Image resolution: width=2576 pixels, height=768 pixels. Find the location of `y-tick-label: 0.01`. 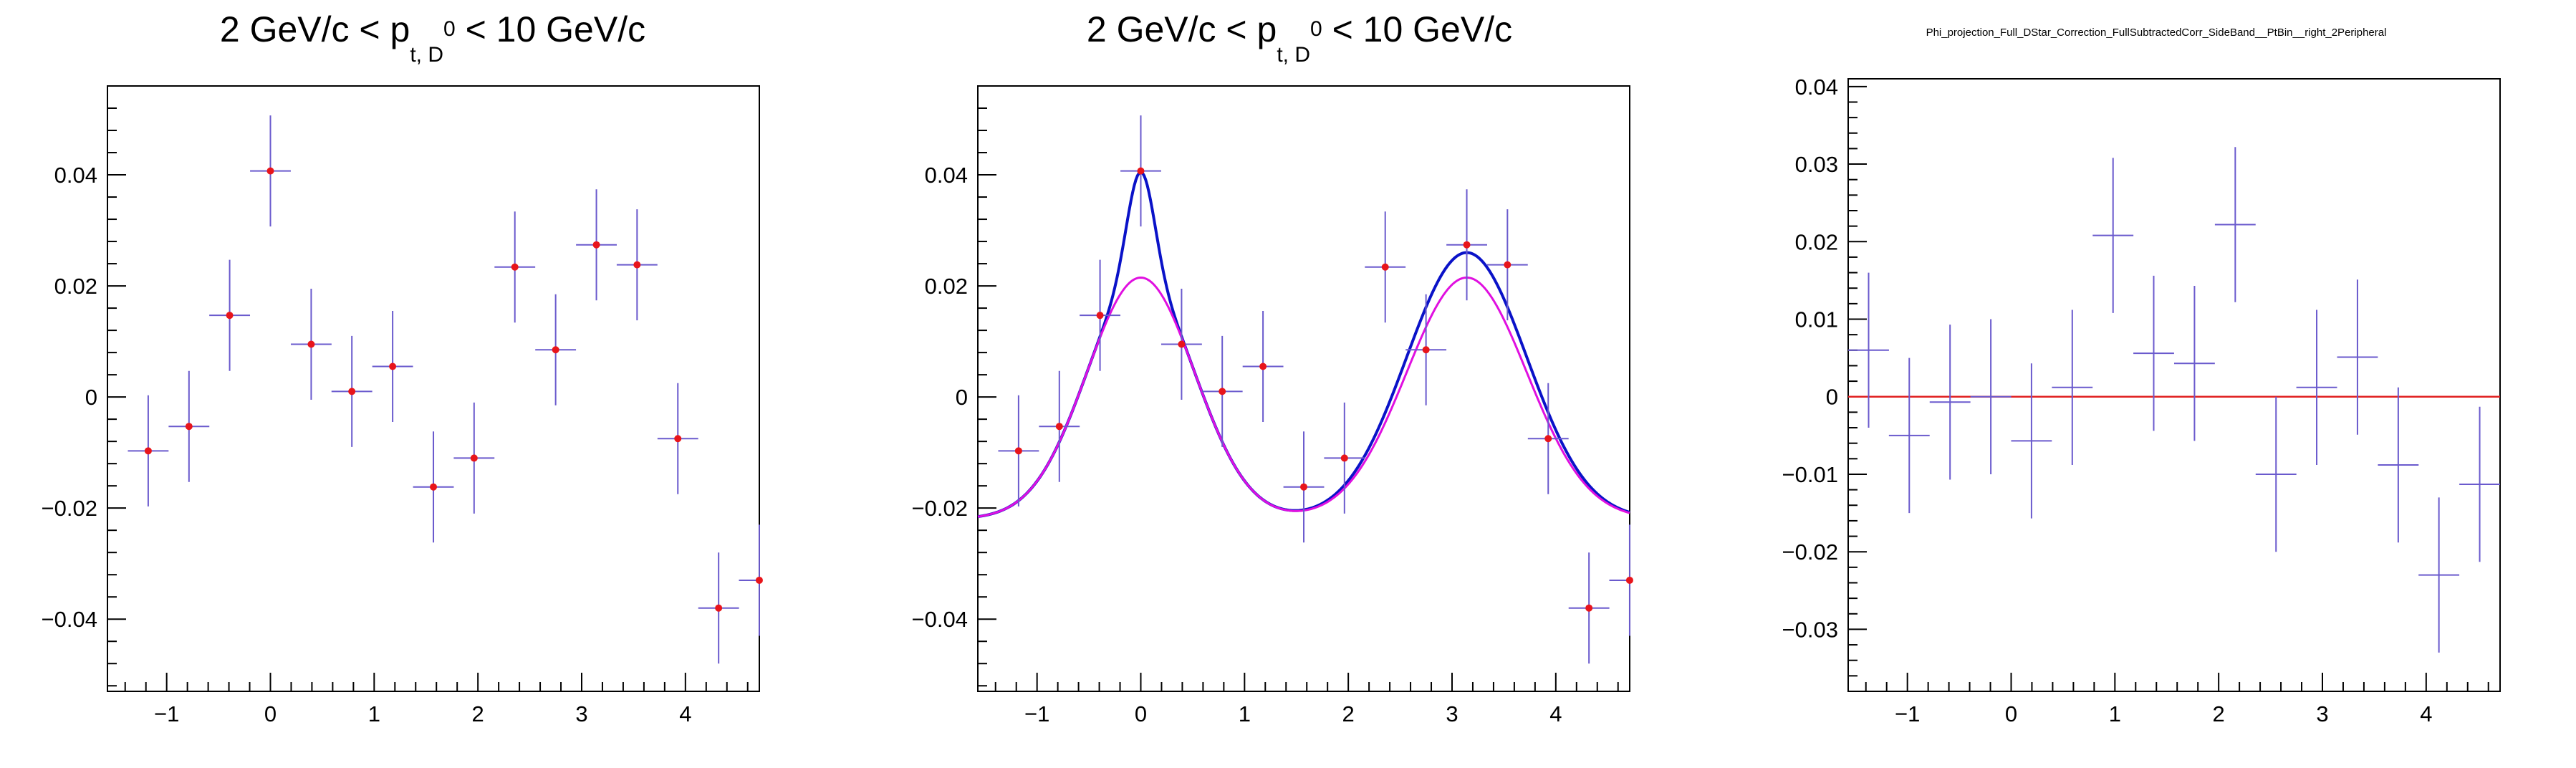

y-tick-label: 0.01 is located at coordinates (1817, 319).